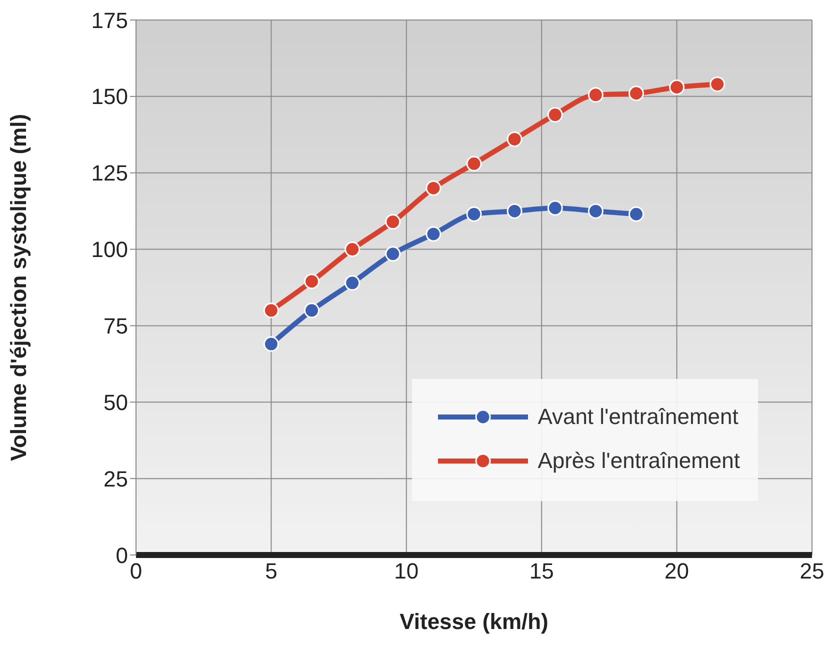  What do you see at coordinates (541, 571) in the screenshot?
I see `x-tick-label: 15` at bounding box center [541, 571].